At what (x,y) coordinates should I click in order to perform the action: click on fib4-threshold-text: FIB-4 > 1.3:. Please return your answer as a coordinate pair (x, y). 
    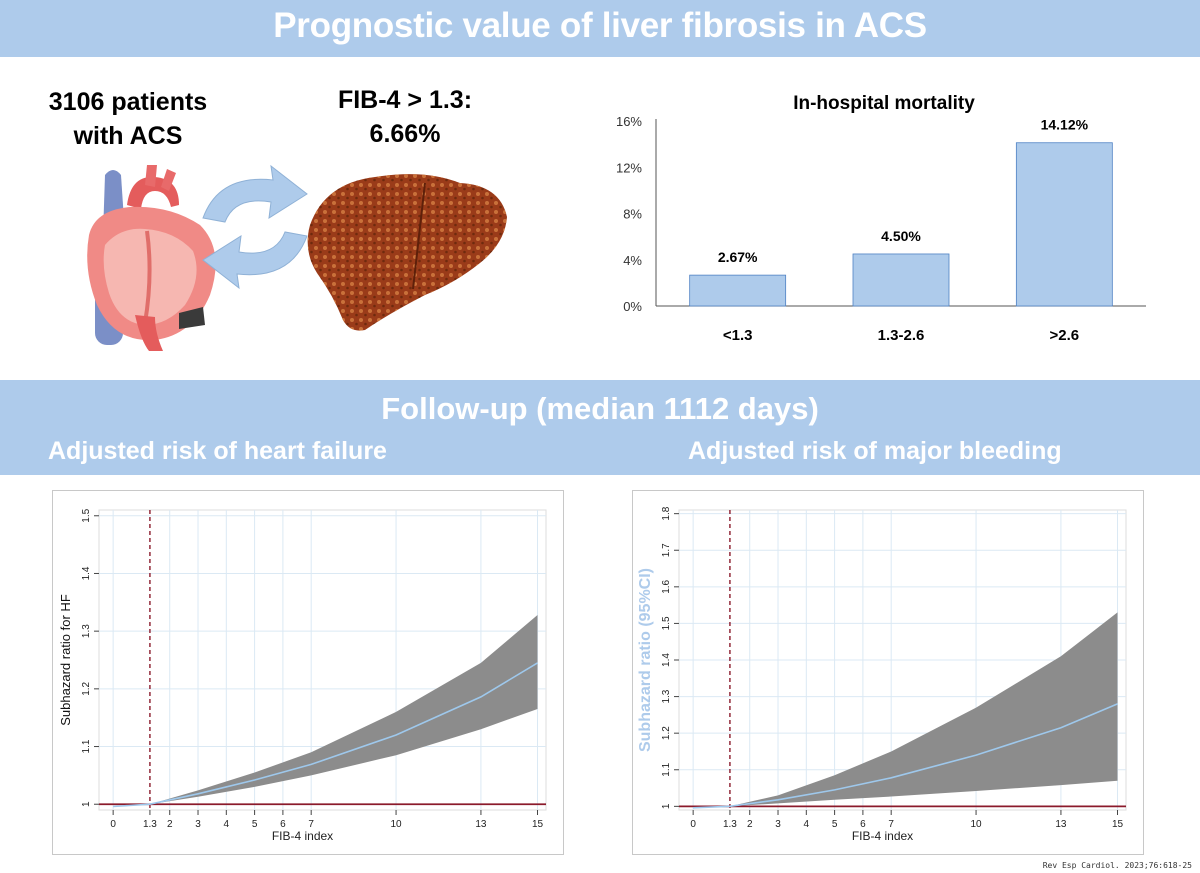
    Looking at the image, I should click on (405, 100).